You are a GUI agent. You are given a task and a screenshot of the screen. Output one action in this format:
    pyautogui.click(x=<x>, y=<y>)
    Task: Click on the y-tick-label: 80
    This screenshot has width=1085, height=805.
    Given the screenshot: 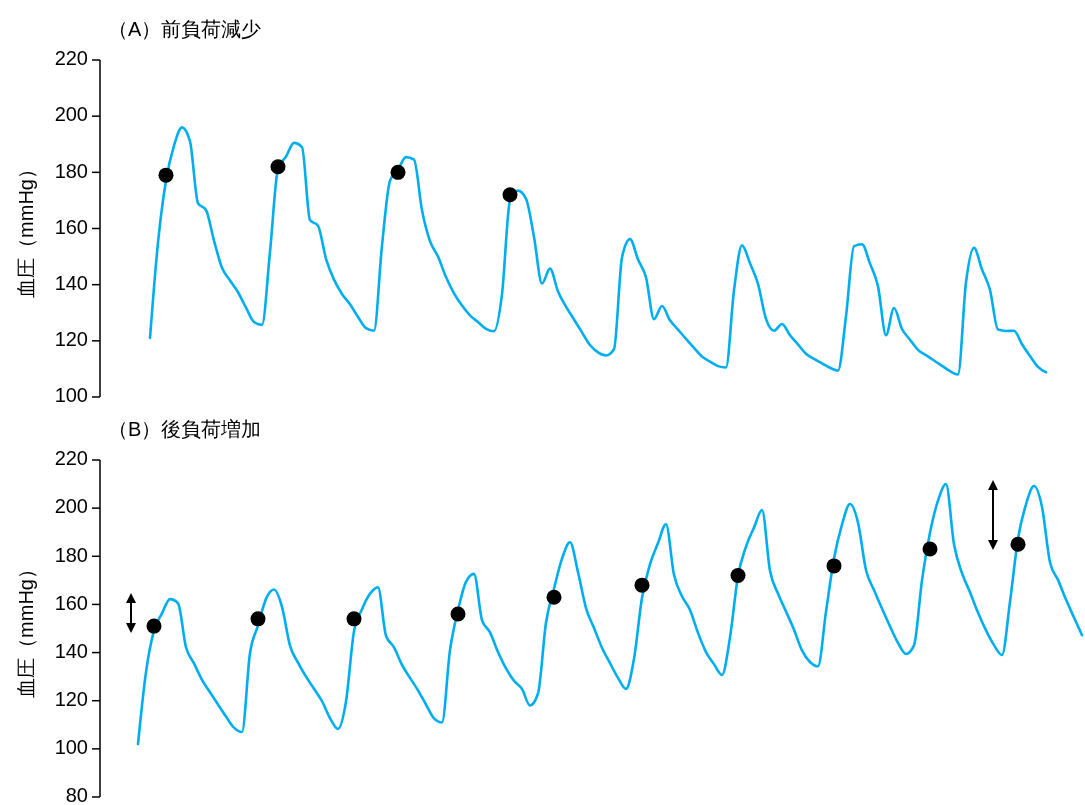 What is the action you would take?
    pyautogui.click(x=76, y=794)
    